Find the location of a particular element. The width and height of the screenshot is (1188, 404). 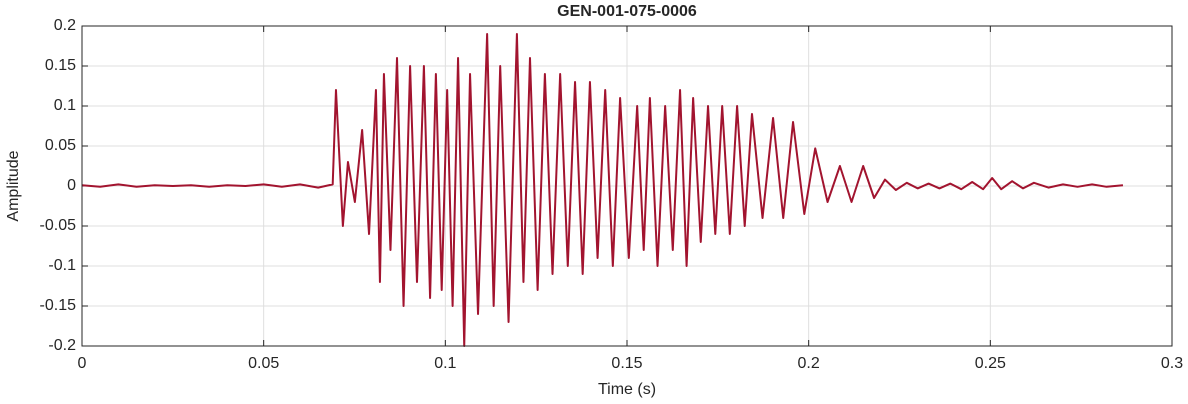

chart-title: GEN-001-075-0006 is located at coordinates (627, 11).